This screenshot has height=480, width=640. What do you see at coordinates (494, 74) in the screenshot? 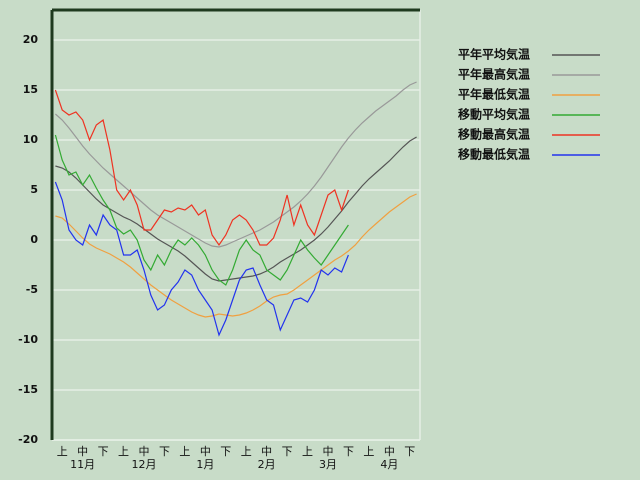
I see `legend-label: 平年最高気温` at bounding box center [494, 74].